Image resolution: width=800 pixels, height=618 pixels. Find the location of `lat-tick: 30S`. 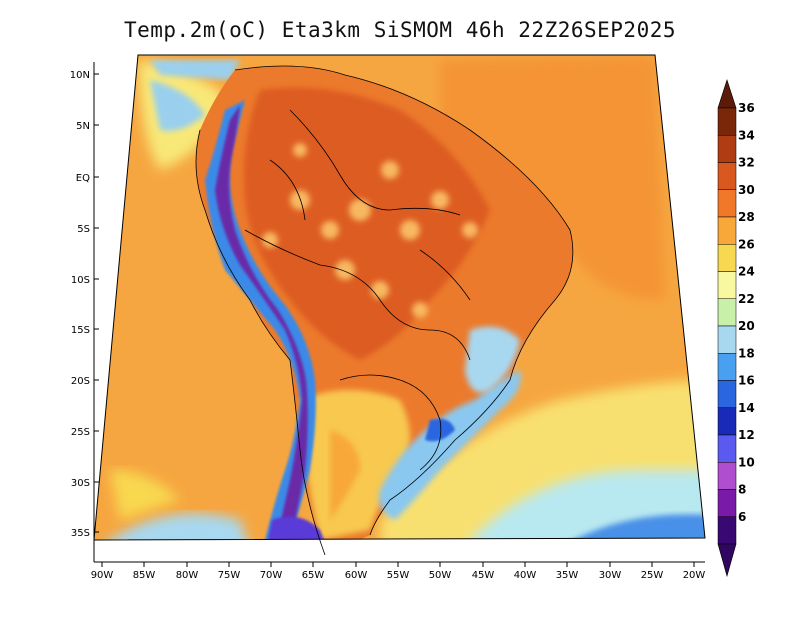

lat-tick: 30S is located at coordinates (85, 483).